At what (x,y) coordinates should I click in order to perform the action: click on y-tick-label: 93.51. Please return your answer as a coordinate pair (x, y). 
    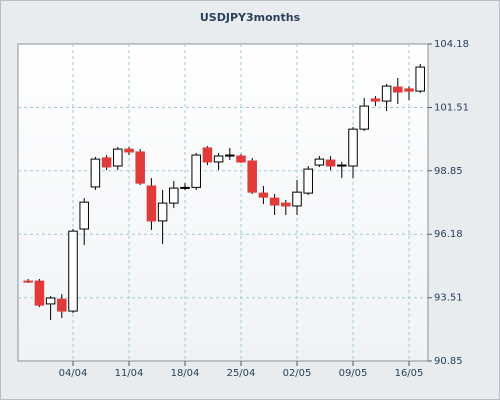
    Looking at the image, I should click on (448, 298).